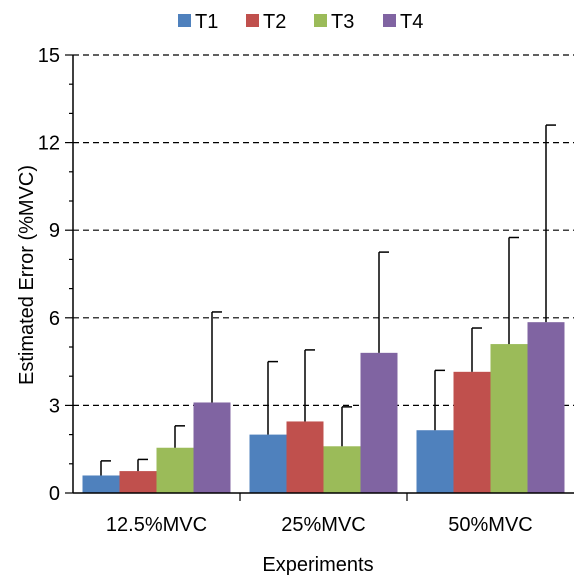 This screenshot has width=574, height=578. Describe the element at coordinates (342, 22) in the screenshot. I see `legend-label-t3: T3` at that location.